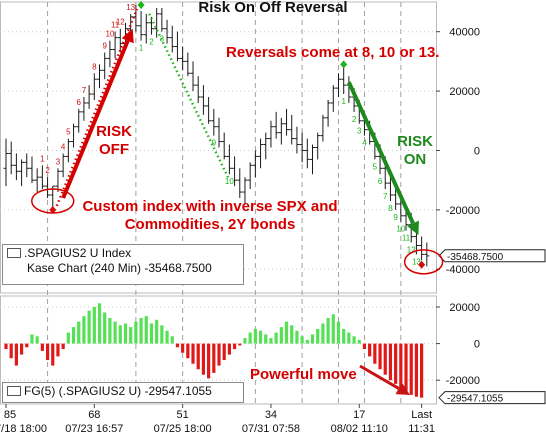 Image resolution: width=546 pixels, height=445 pixels. I want to click on count-label: 7, so click(84, 90).